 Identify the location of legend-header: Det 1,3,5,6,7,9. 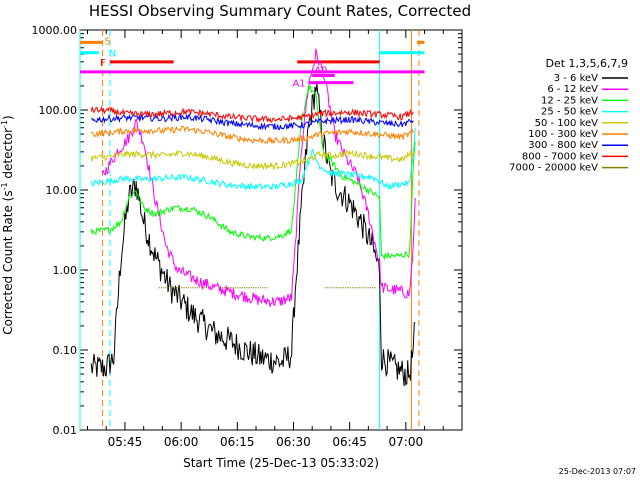
(586, 63).